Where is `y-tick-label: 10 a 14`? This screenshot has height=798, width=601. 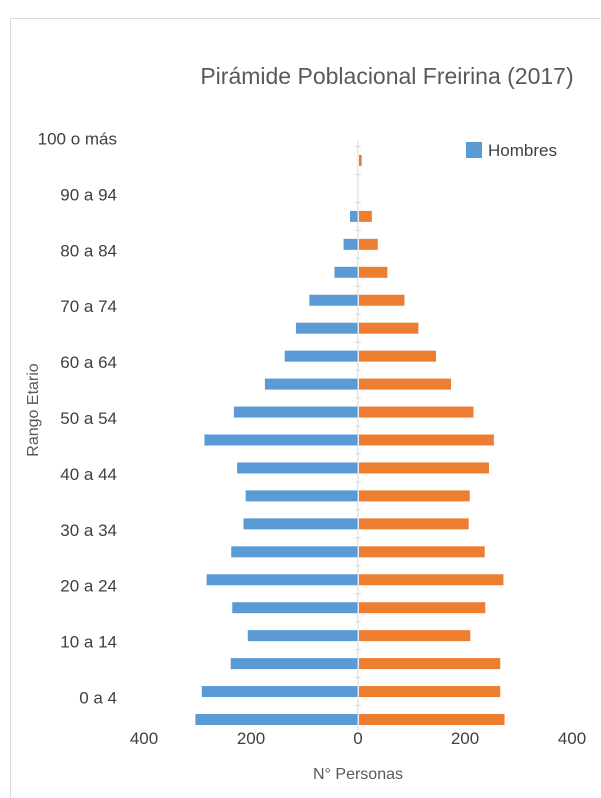
y-tick-label: 10 a 14 is located at coordinates (88, 642).